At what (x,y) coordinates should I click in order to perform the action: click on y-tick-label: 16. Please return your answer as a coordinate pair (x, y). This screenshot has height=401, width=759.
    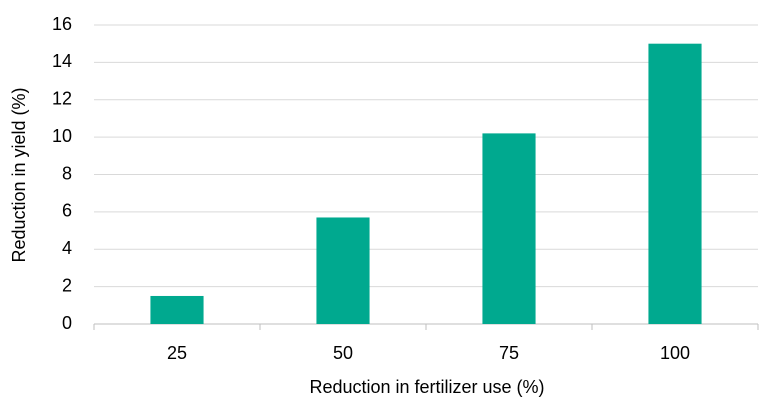
    Looking at the image, I should click on (62, 24).